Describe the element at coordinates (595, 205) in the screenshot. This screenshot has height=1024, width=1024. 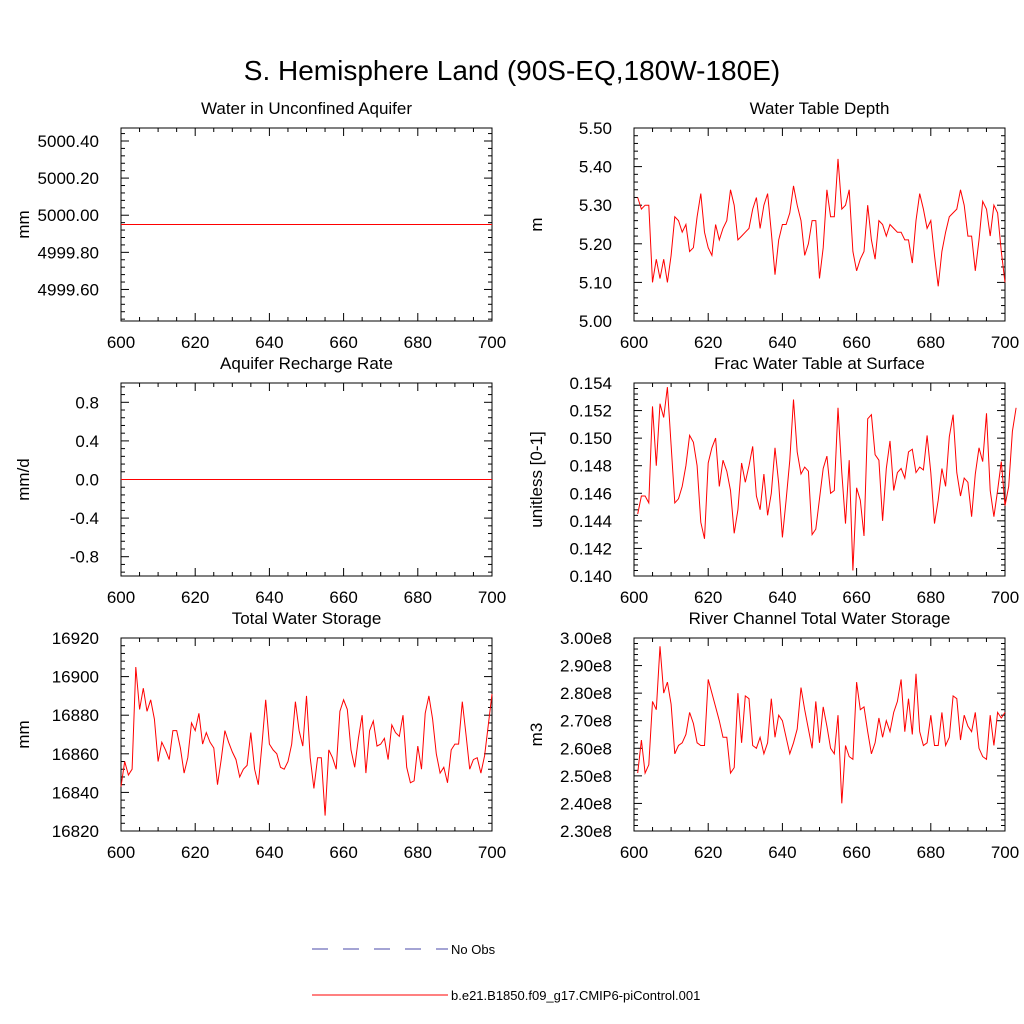
I see `y-tick-label-water-table-depth: 5.30` at that location.